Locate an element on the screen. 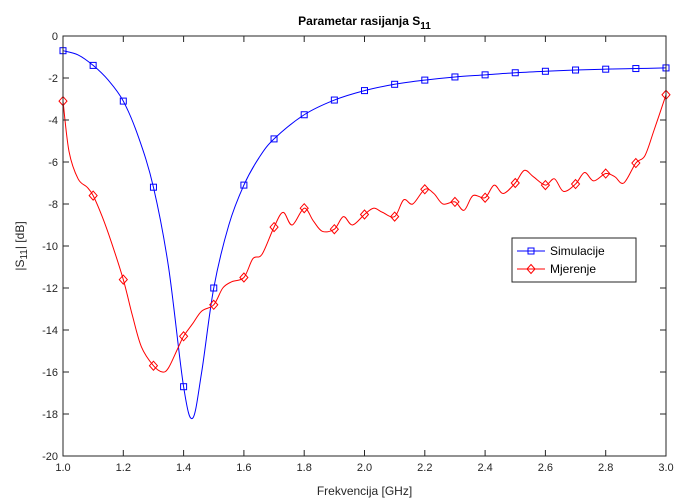  y-tick-label: 0 is located at coordinates (55, 37).